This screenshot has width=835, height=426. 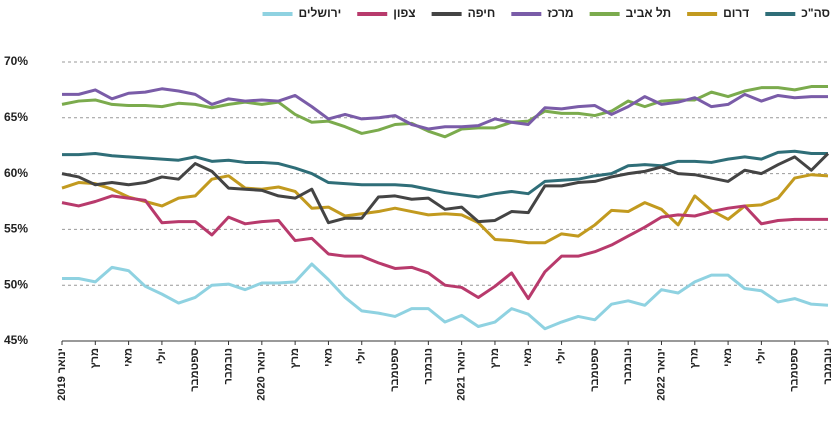 What do you see at coordinates (62, 374) in the screenshot?
I see `x-tick-label: ינואר 2019` at bounding box center [62, 374].